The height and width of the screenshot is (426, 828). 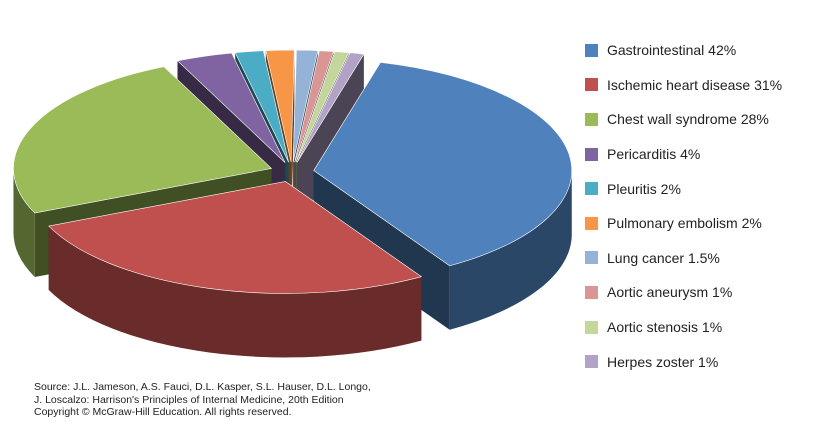 I want to click on legend-entry-pleuritis: Pleuritis 2%, so click(x=703, y=188).